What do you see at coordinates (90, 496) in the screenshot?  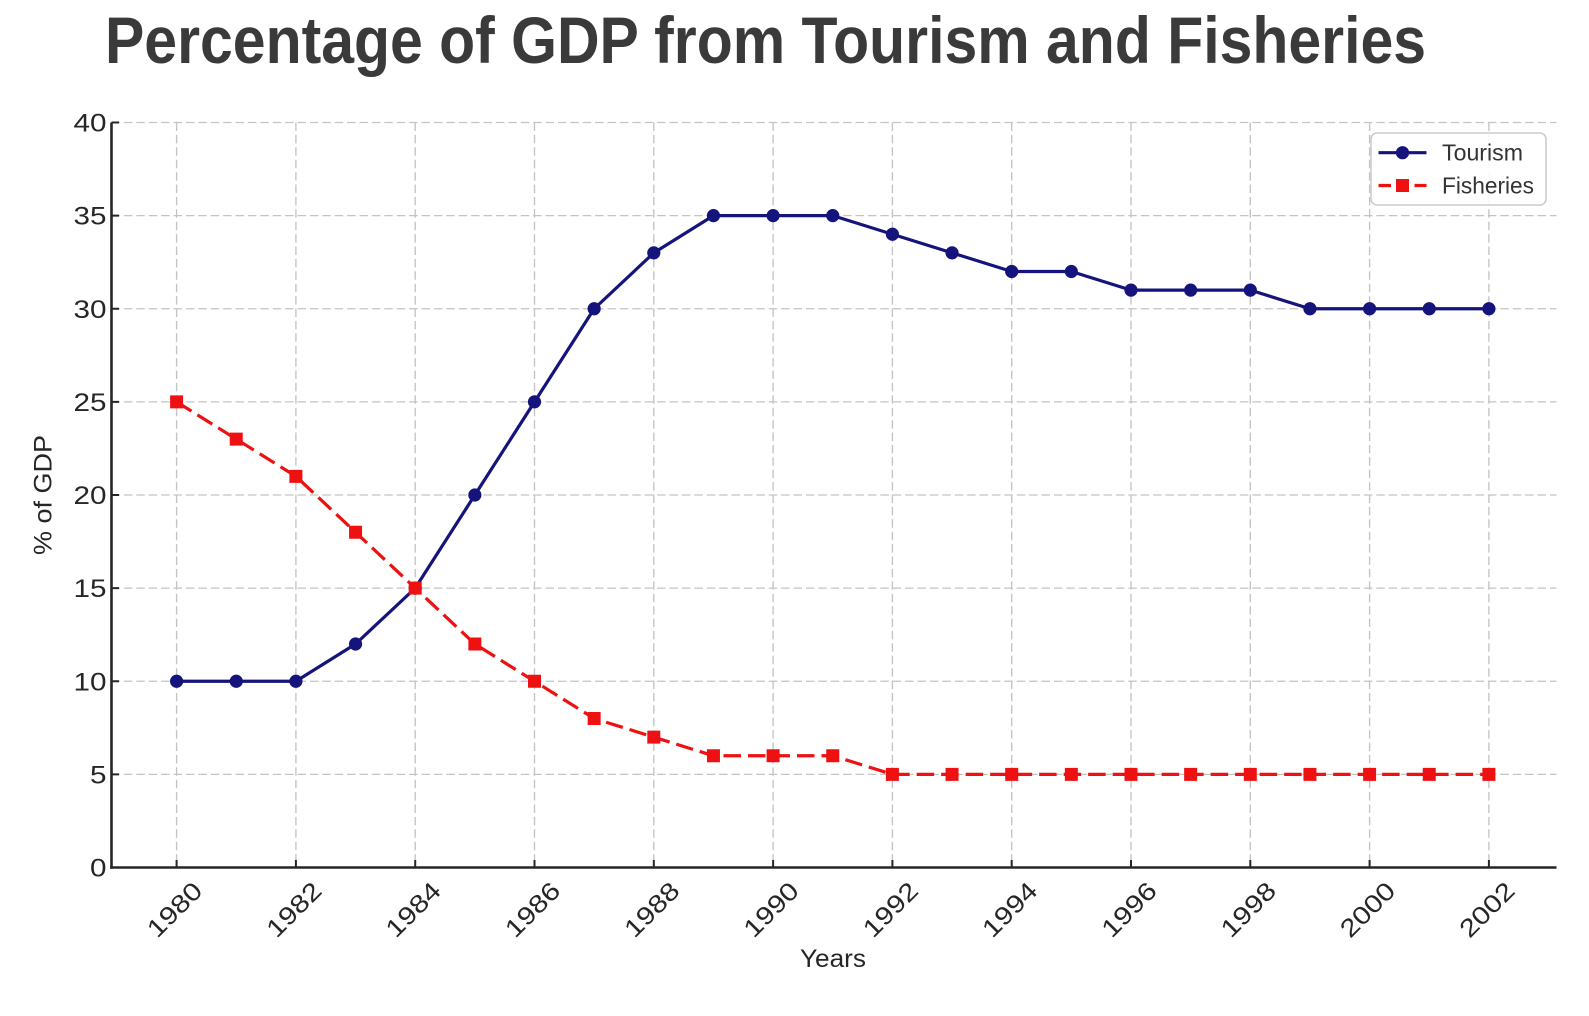 I see `svg-text: 20` at bounding box center [90, 496].